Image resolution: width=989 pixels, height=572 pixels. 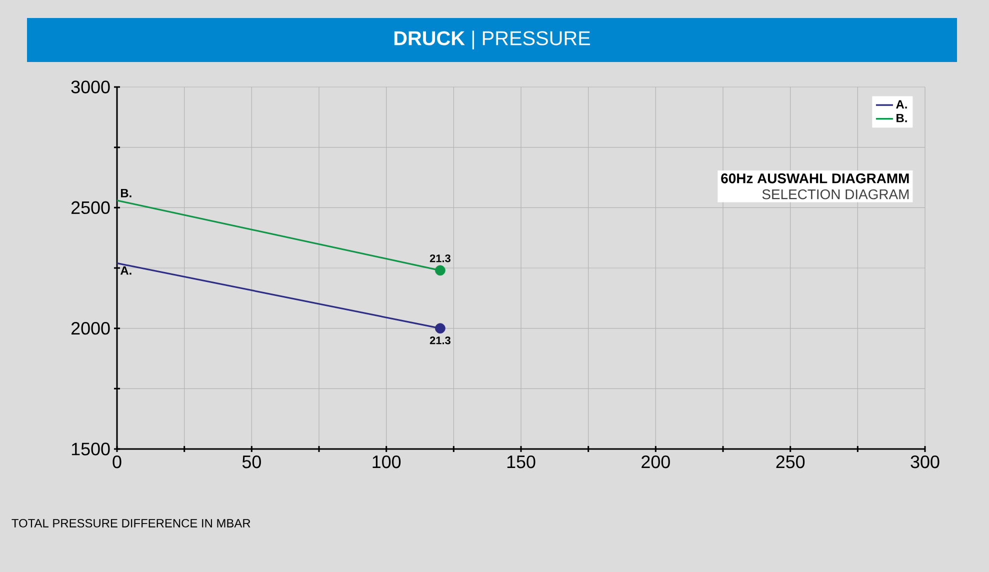 What do you see at coordinates (91, 207) in the screenshot?
I see `y-tick-label: 2500` at bounding box center [91, 207].